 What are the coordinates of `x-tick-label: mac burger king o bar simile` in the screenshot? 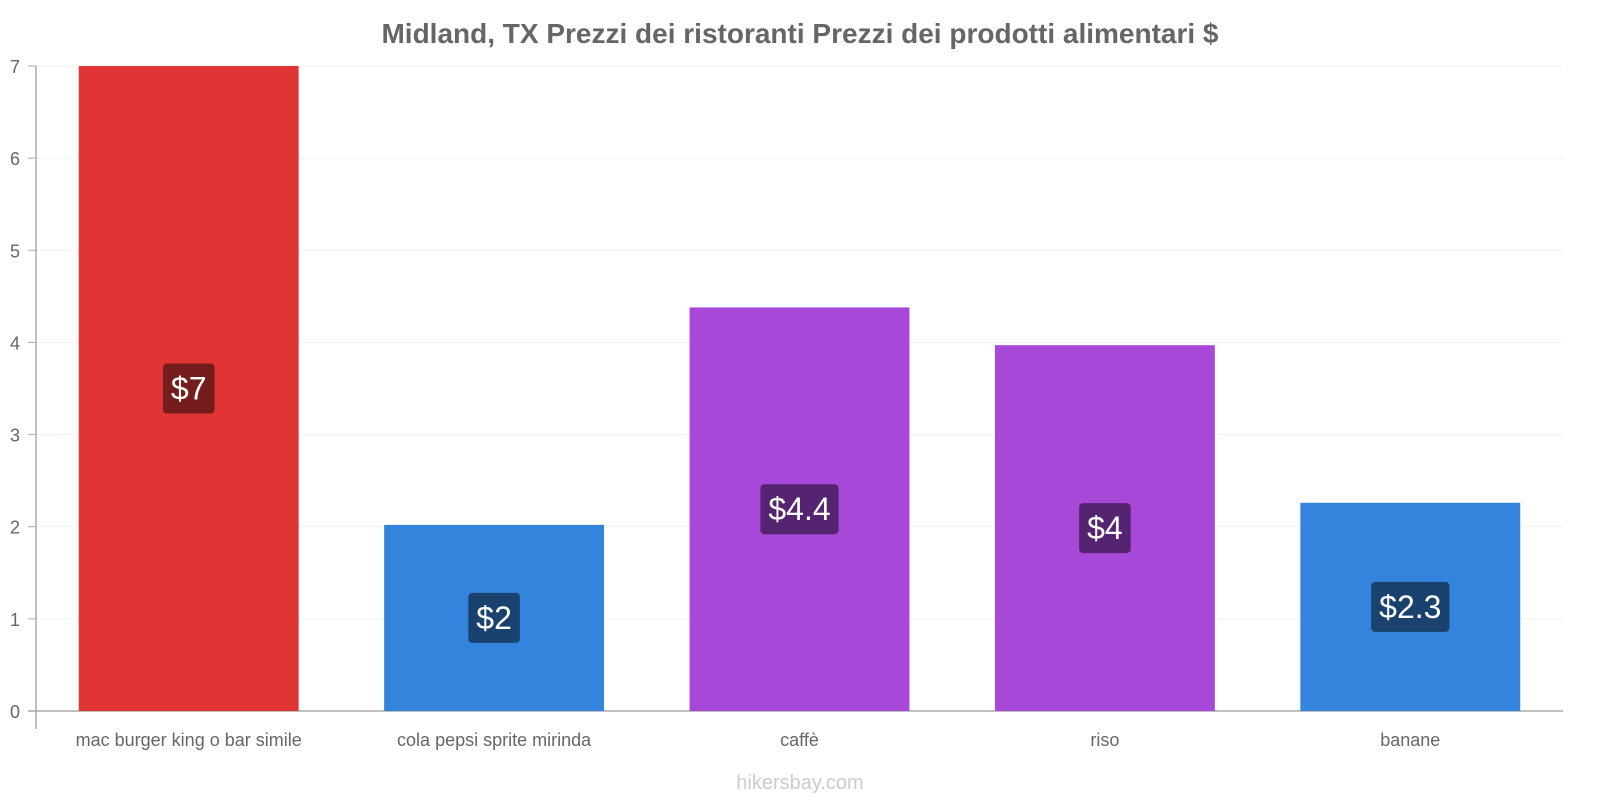 It's located at (189, 740).